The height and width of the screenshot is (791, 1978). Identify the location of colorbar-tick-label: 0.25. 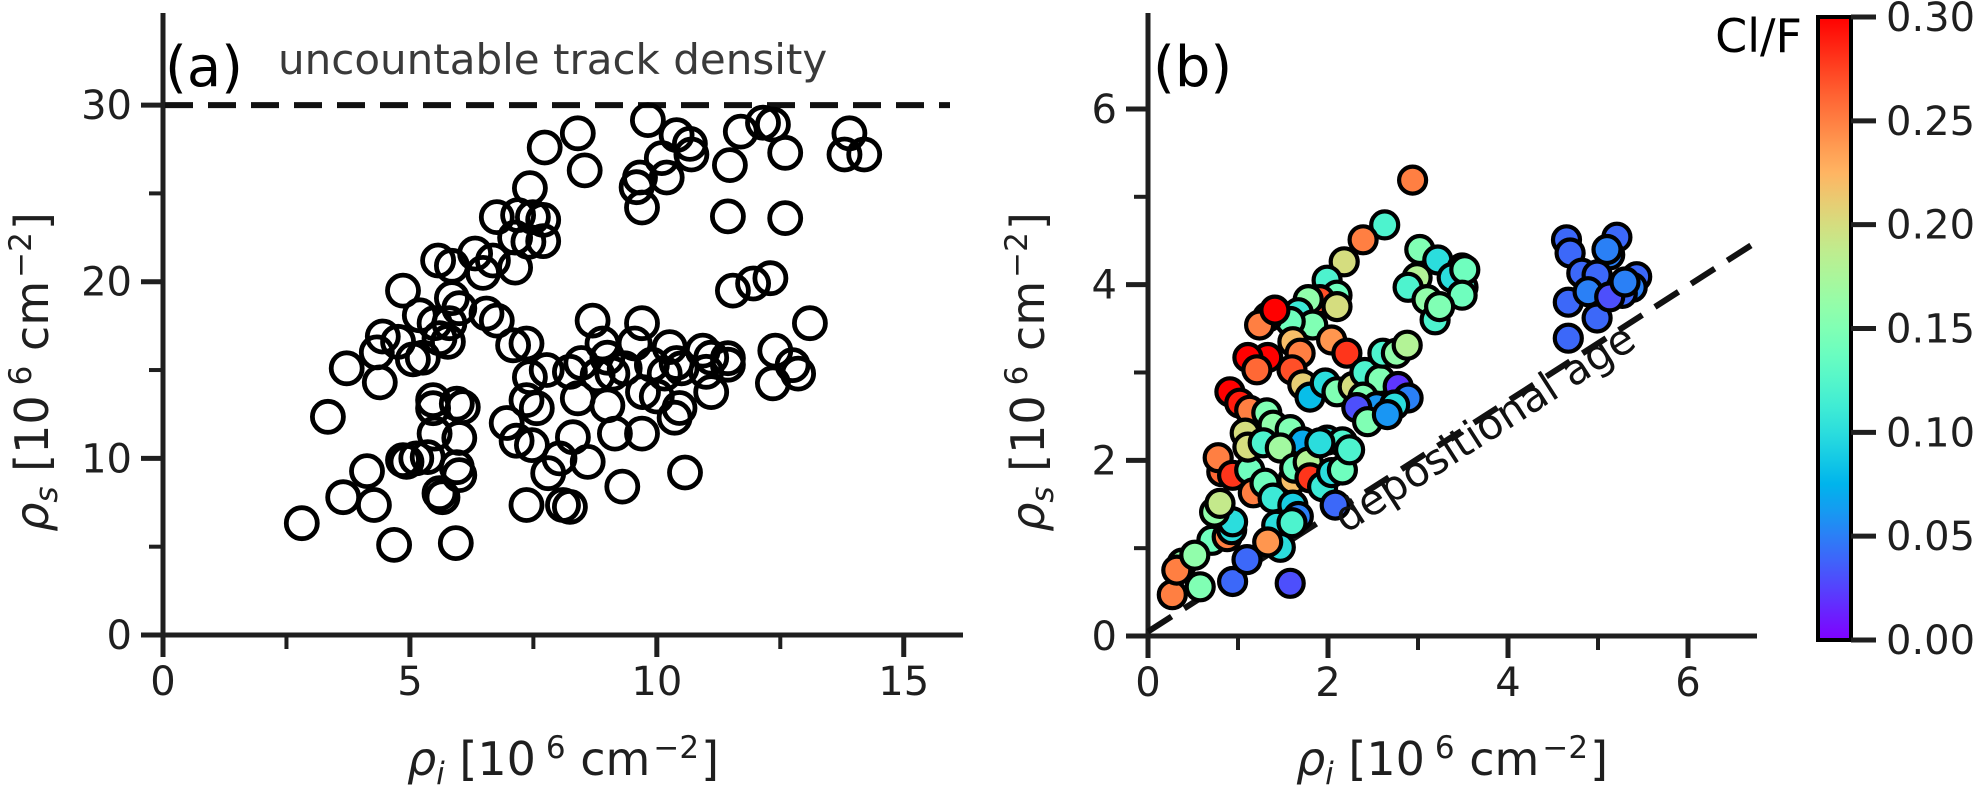
(1930, 122).